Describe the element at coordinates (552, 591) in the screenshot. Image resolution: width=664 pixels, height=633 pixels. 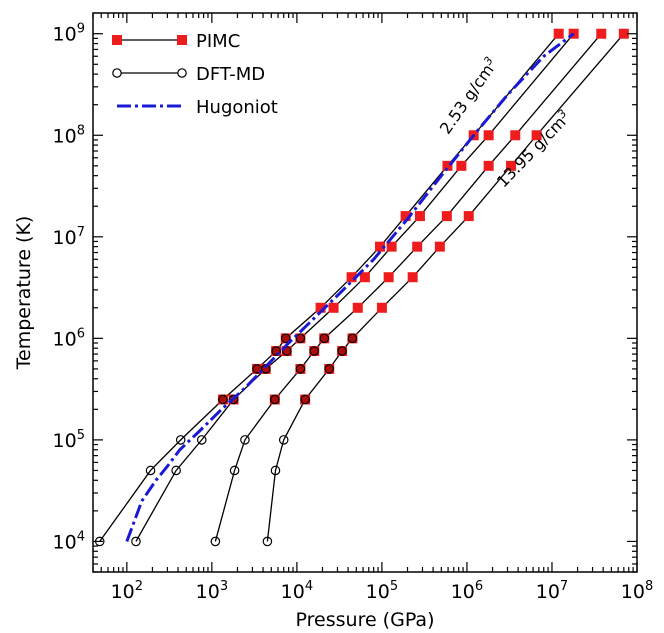
I see `x-tick-label: 107` at that location.